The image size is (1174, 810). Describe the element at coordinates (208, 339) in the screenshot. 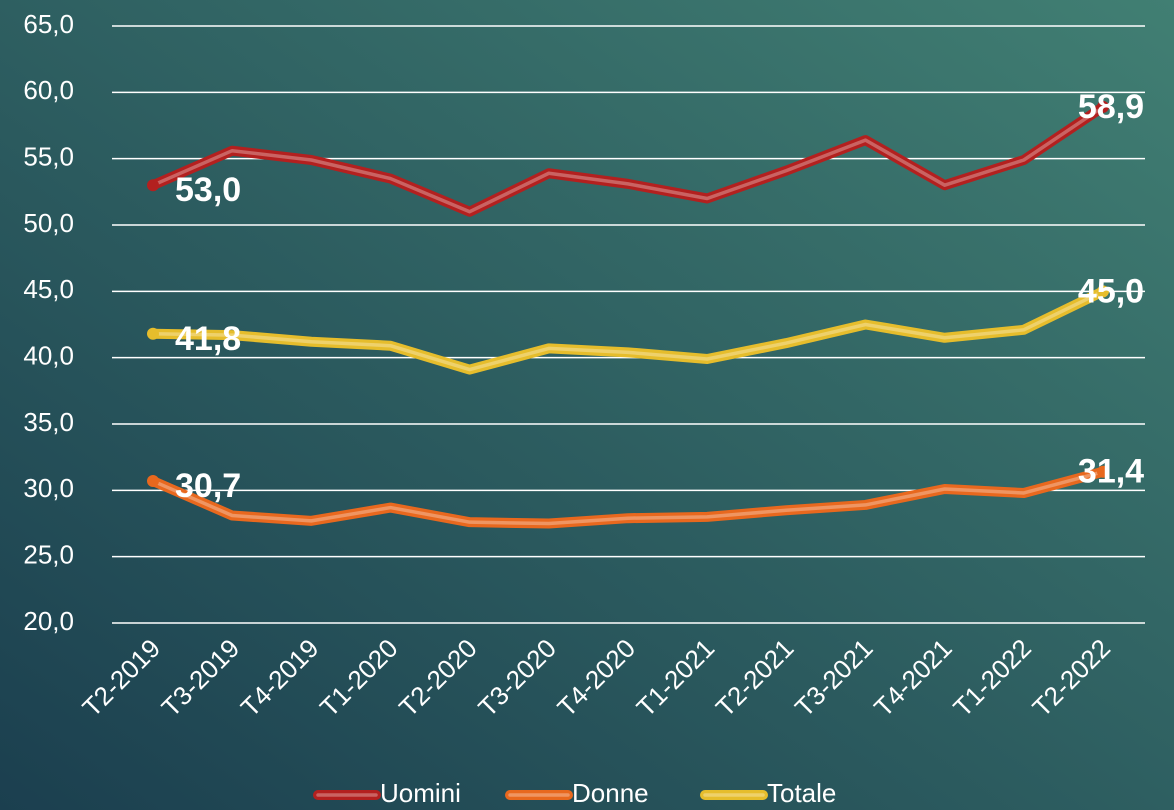

I see `data-label: 41,8` at that location.